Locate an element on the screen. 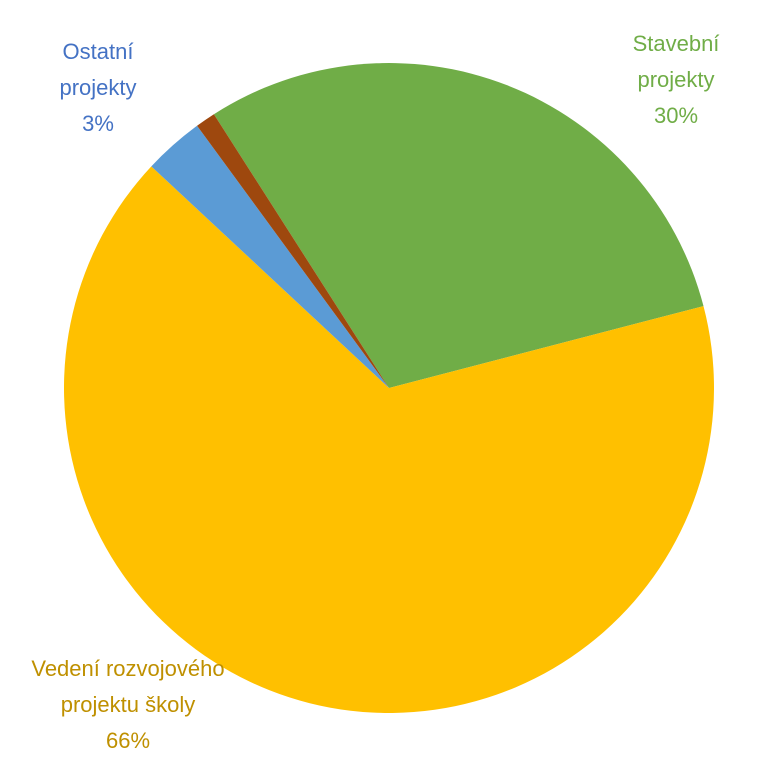 This screenshot has height=778, width=778. category-label: Ostatní projekty is located at coordinates (98, 69).